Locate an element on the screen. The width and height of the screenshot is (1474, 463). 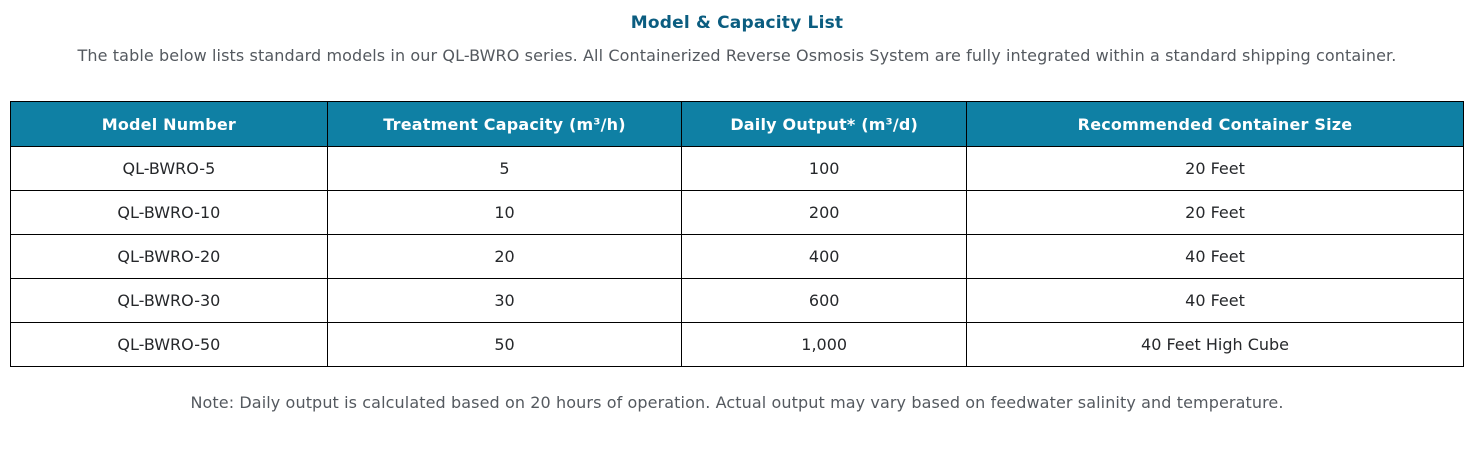
column-header-container-size: Recommended Container Size is located at coordinates (1215, 124).